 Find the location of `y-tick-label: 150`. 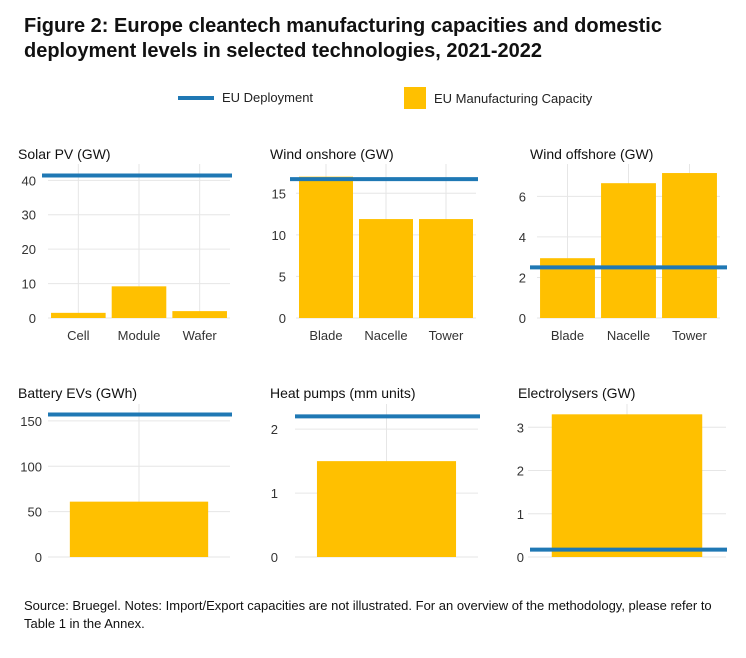

y-tick-label: 150 is located at coordinates (31, 421).